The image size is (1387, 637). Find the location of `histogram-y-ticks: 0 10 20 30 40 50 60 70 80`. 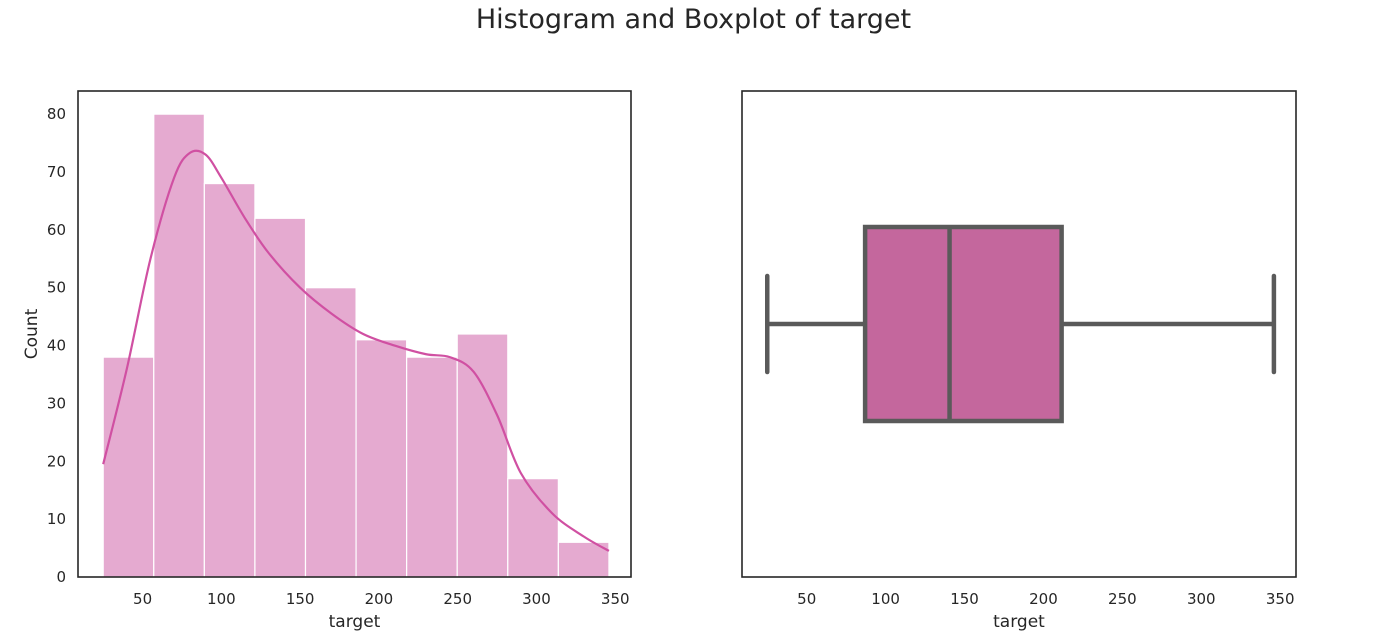

histogram-y-ticks: 0 10 20 30 40 50 60 70 80 is located at coordinates (56, 345).